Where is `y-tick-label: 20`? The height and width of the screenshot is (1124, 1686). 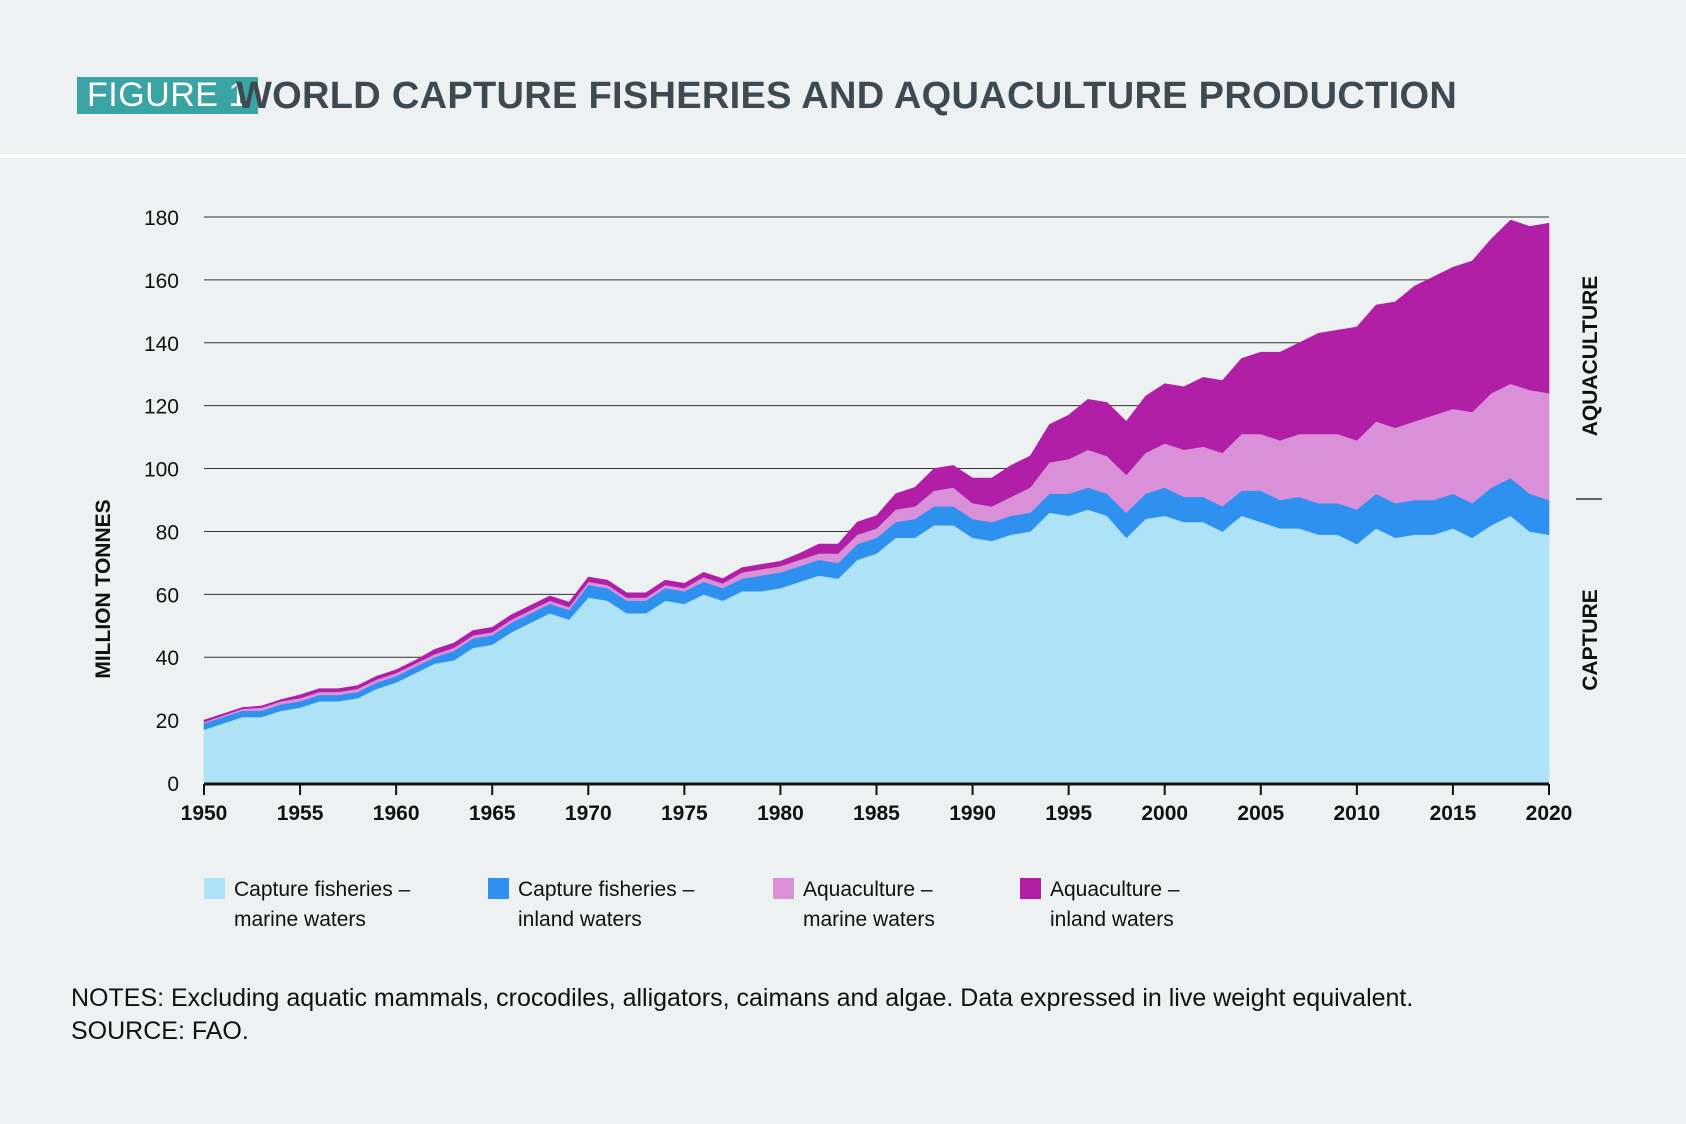
y-tick-label: 20 is located at coordinates (167, 721).